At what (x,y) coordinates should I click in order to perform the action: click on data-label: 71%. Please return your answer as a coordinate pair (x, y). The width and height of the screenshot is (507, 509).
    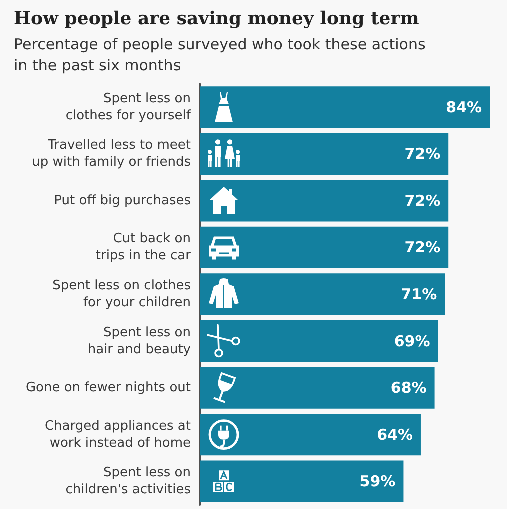
    Looking at the image, I should click on (419, 295).